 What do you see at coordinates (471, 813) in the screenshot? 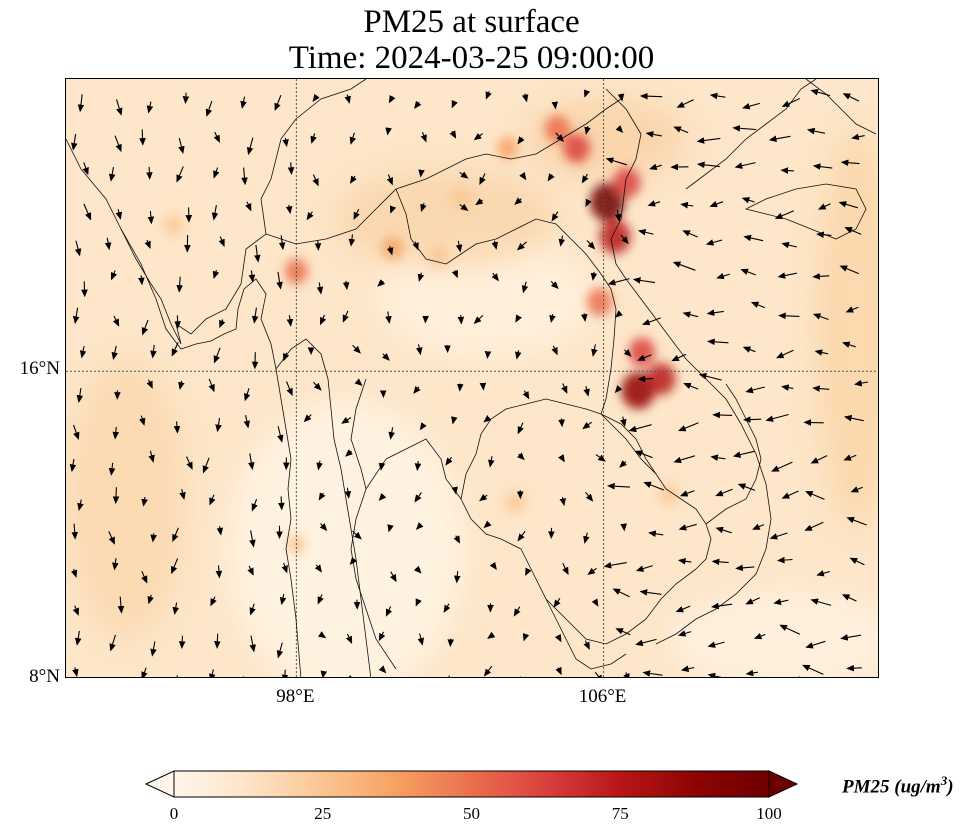
I see `colorbar-tick-label: 50` at bounding box center [471, 813].